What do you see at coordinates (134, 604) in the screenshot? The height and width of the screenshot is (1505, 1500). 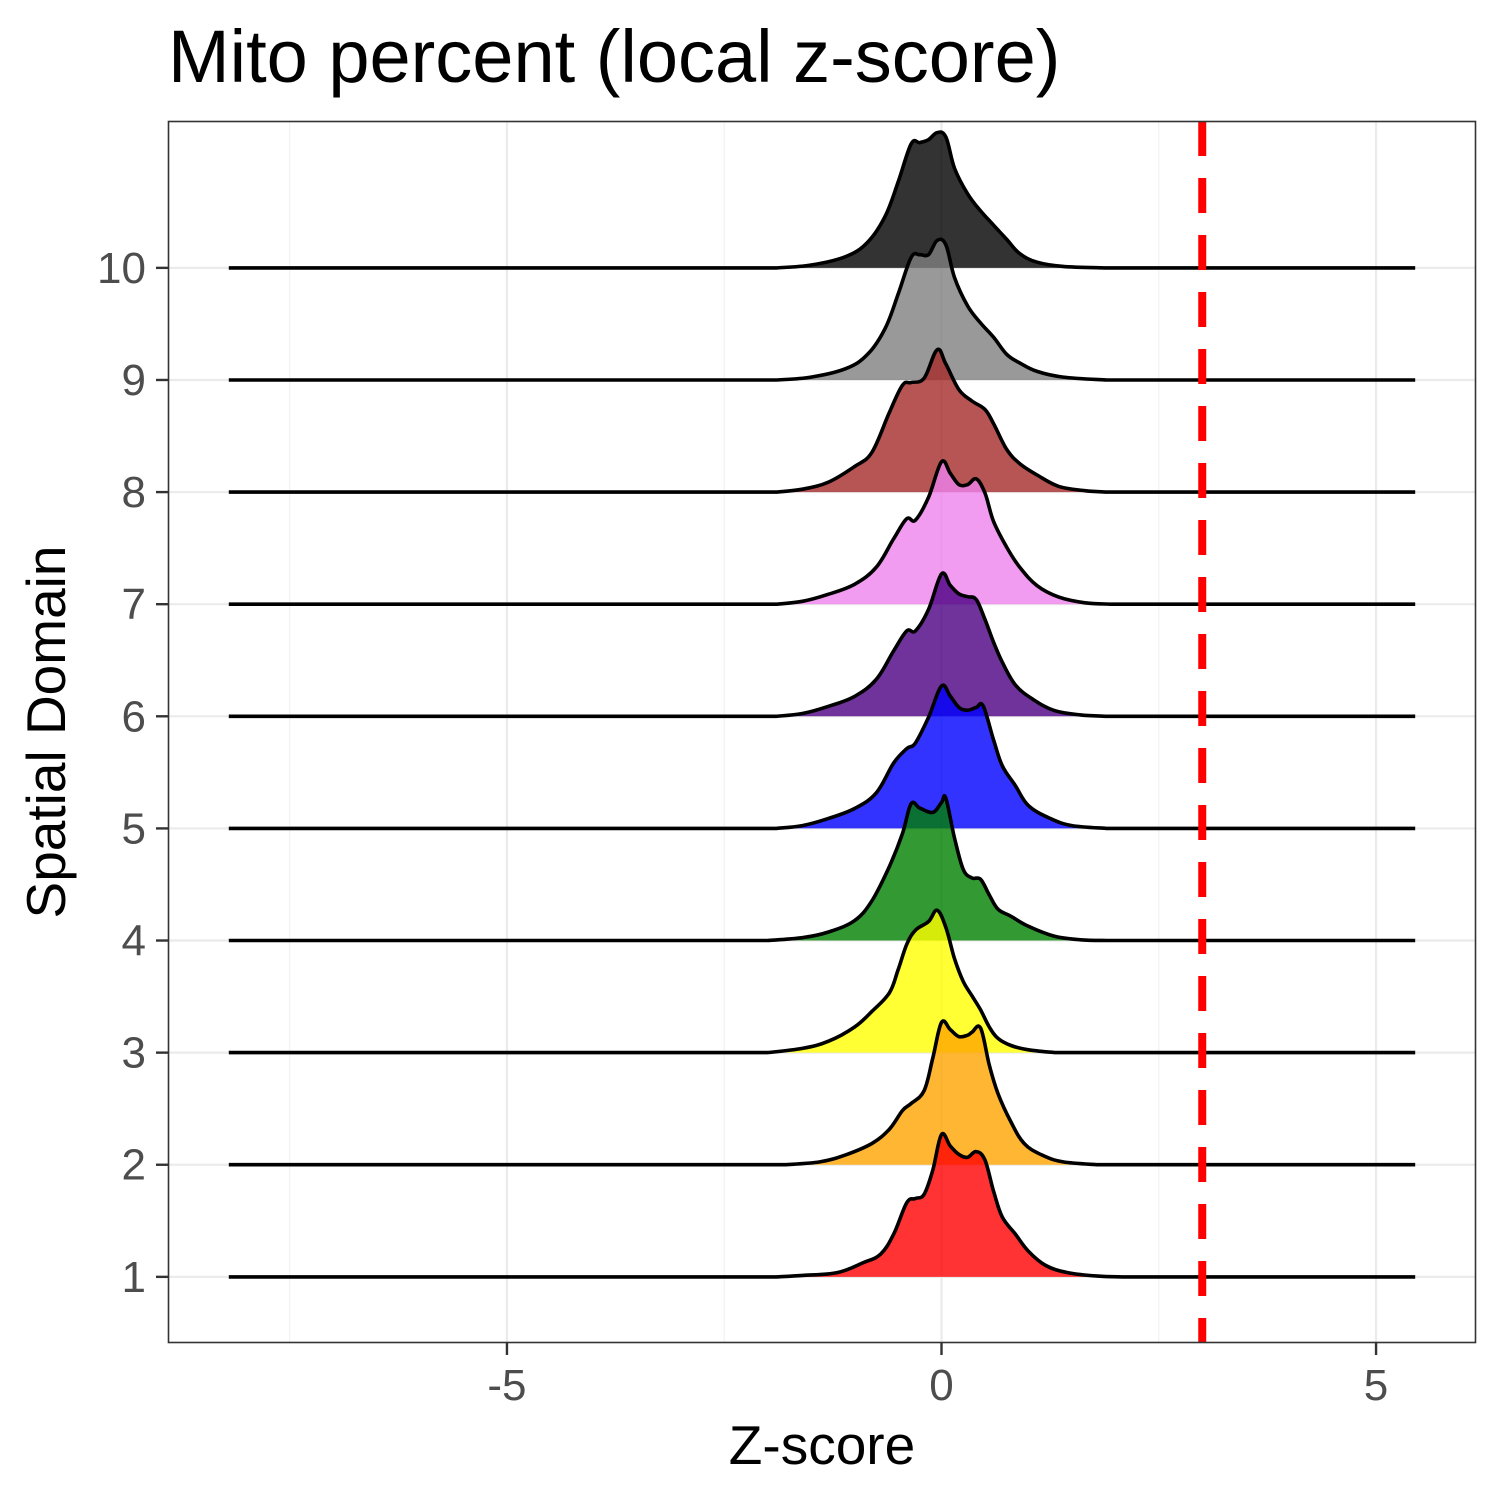 I see `y-tick-label: 7` at bounding box center [134, 604].